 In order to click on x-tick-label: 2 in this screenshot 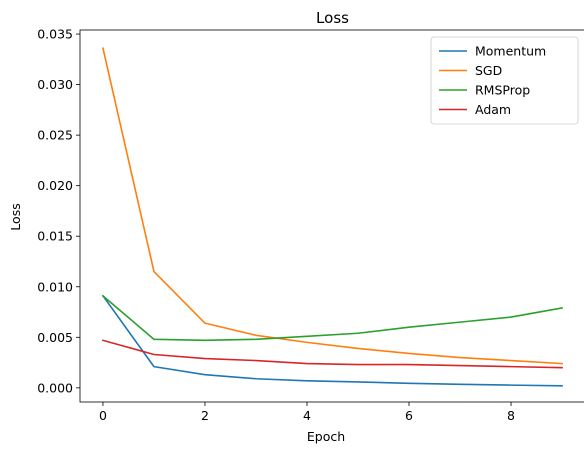, I will do `click(205, 415)`.